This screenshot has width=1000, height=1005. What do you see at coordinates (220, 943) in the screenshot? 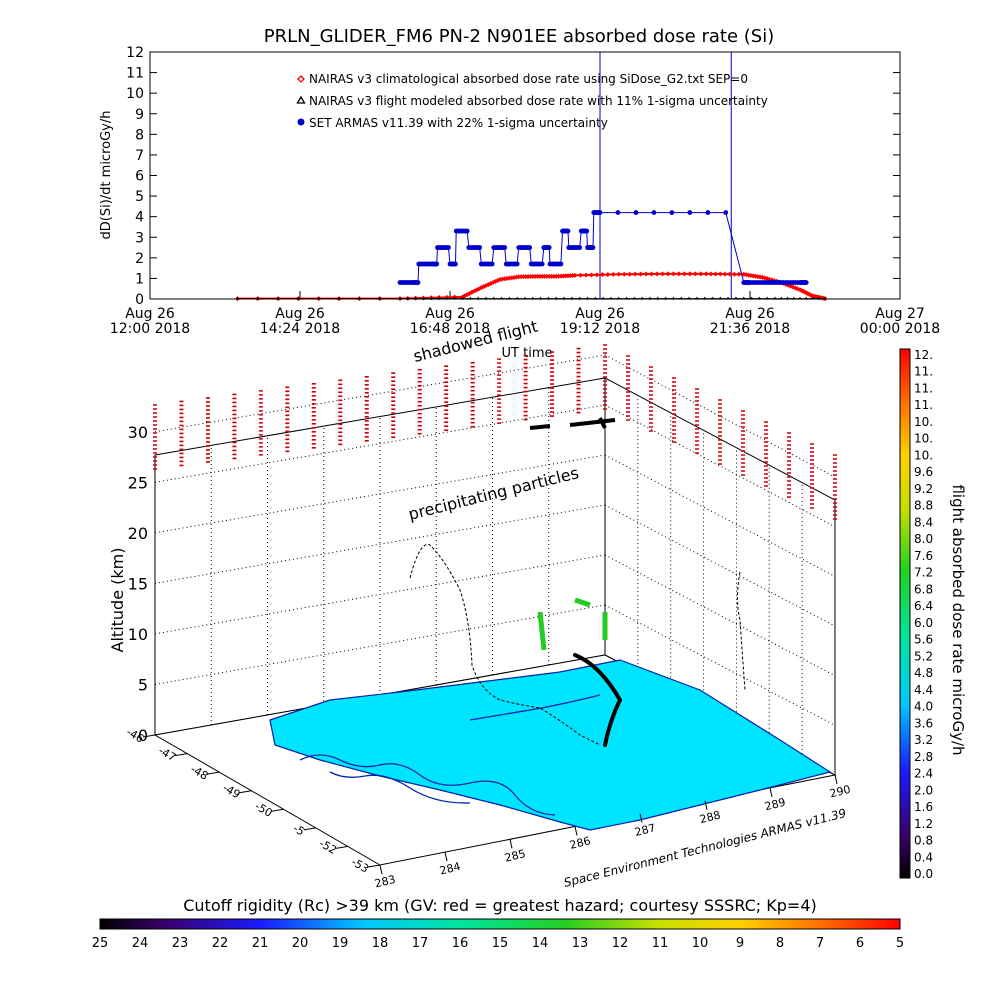
I see `rigidity-colorbar-tick: 22` at bounding box center [220, 943].